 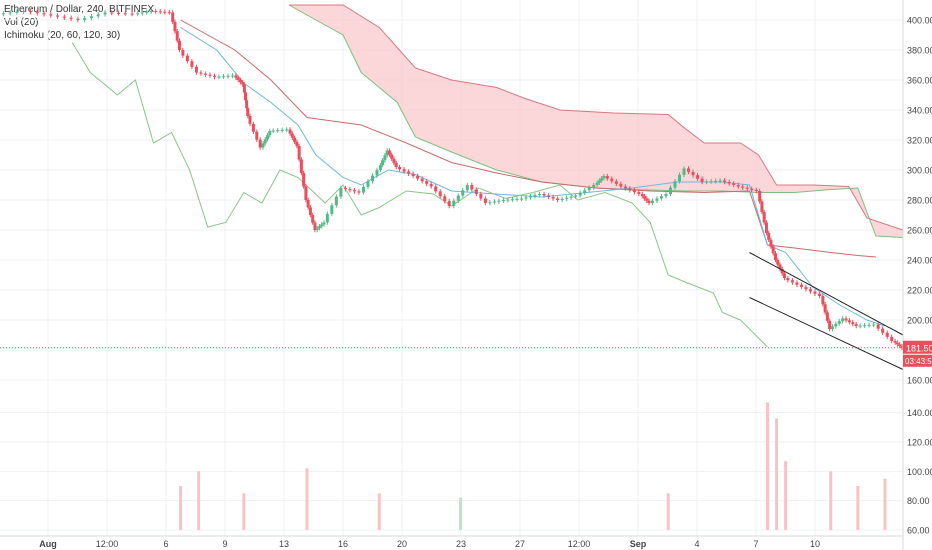 I want to click on time-tick-label: 9, so click(x=224, y=544).